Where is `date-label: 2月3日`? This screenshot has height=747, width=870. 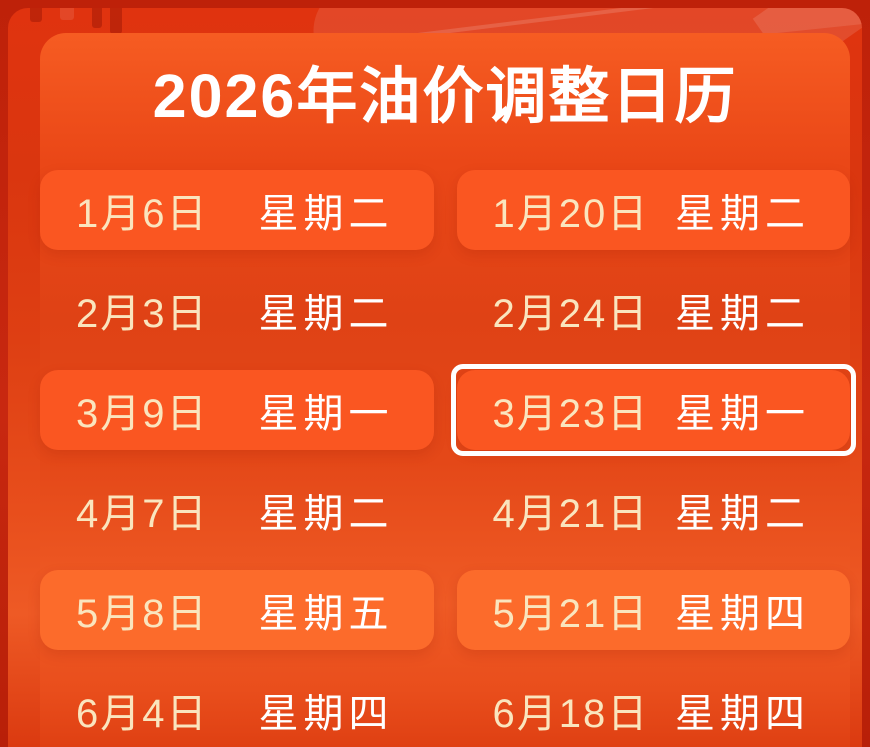
date-label: 2月3日 is located at coordinates (142, 314).